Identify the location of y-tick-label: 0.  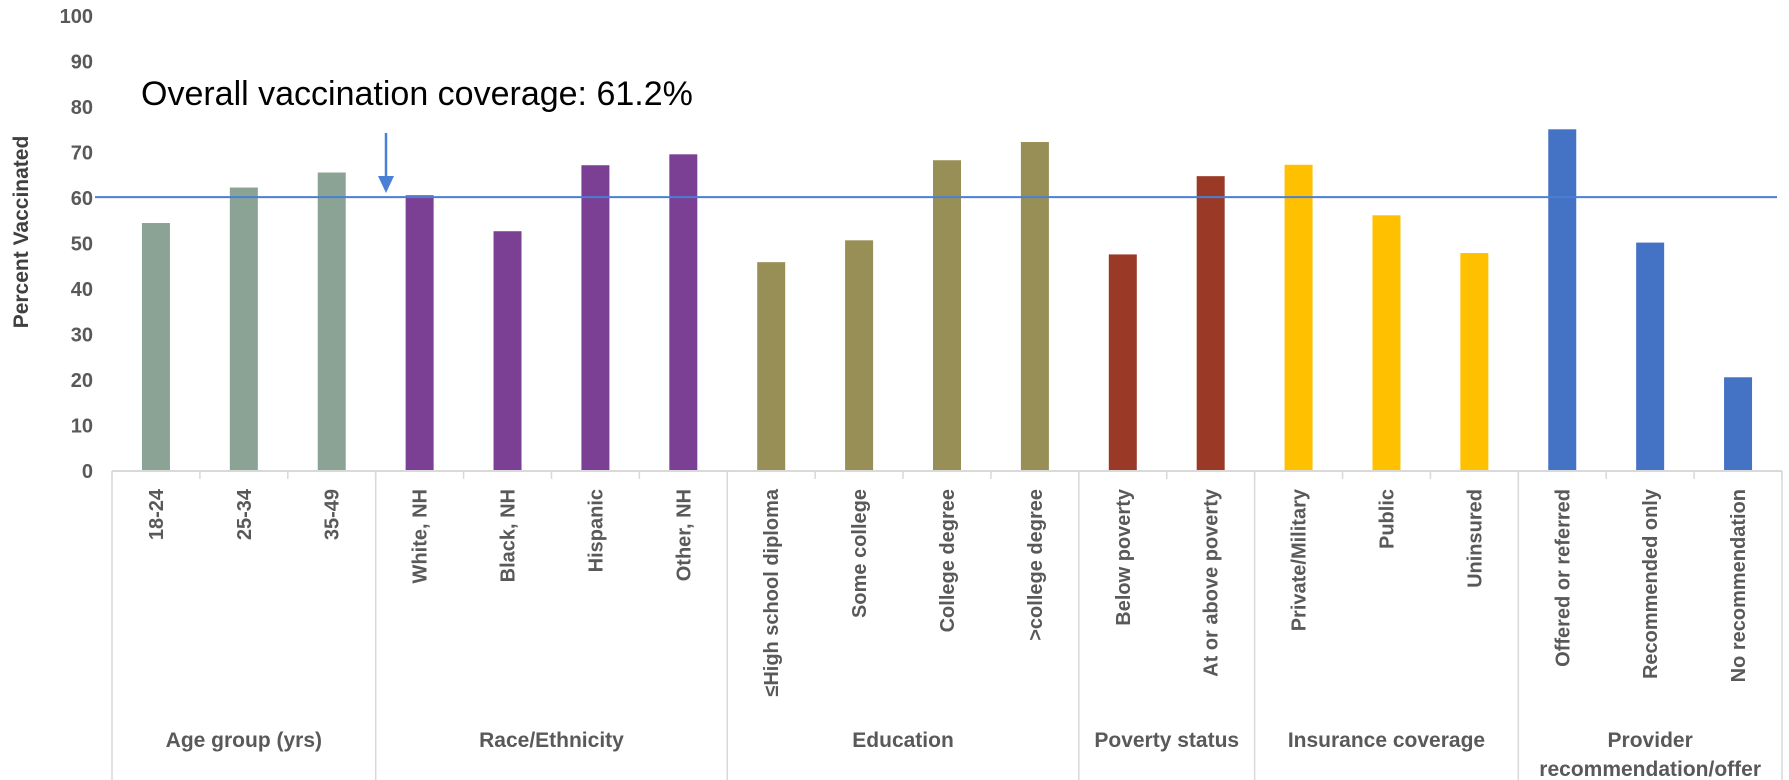
(87, 472).